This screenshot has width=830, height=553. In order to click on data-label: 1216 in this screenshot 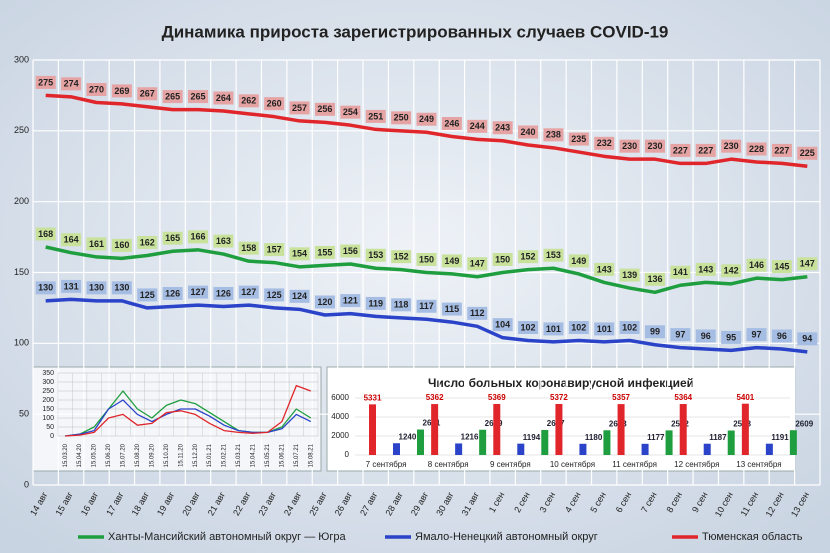, I will do `click(470, 437)`.